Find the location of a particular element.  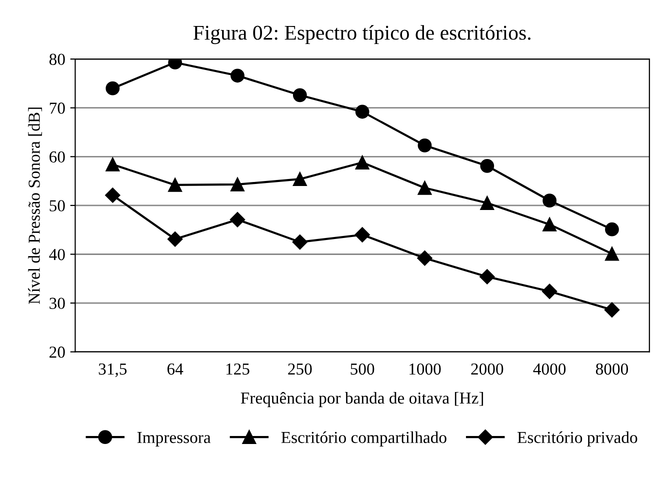

chart-title: Figura 02: Espectro típico de escritórios. is located at coordinates (361, 34).